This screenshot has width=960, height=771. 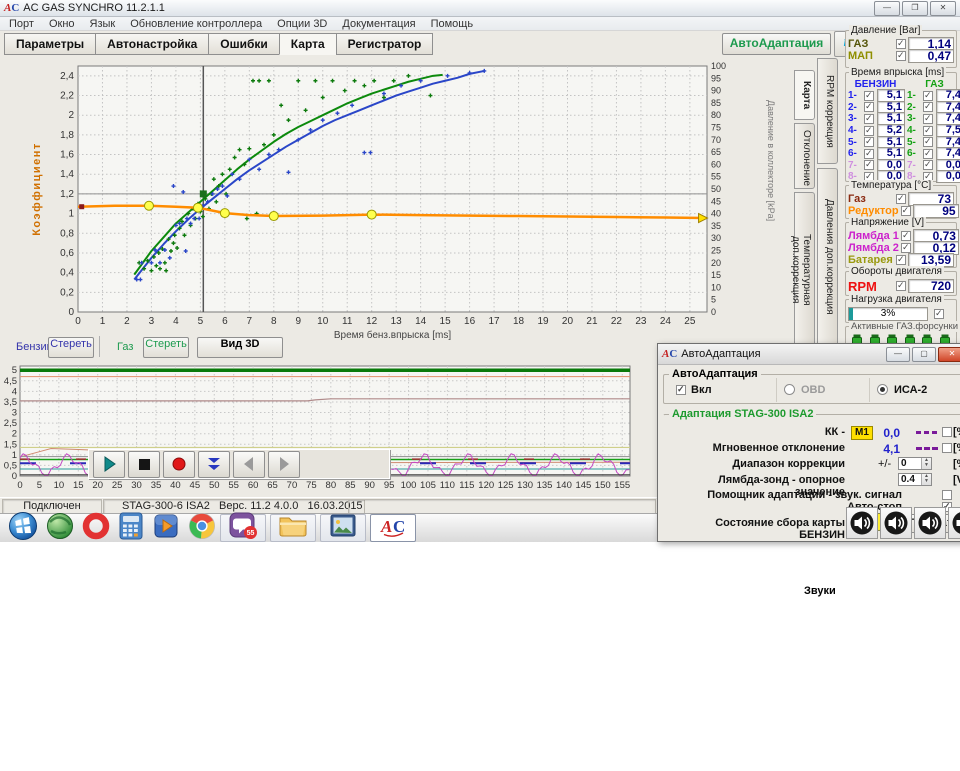 I want to click on injection-gas-row-3: 3-7,4, so click(x=932, y=119).